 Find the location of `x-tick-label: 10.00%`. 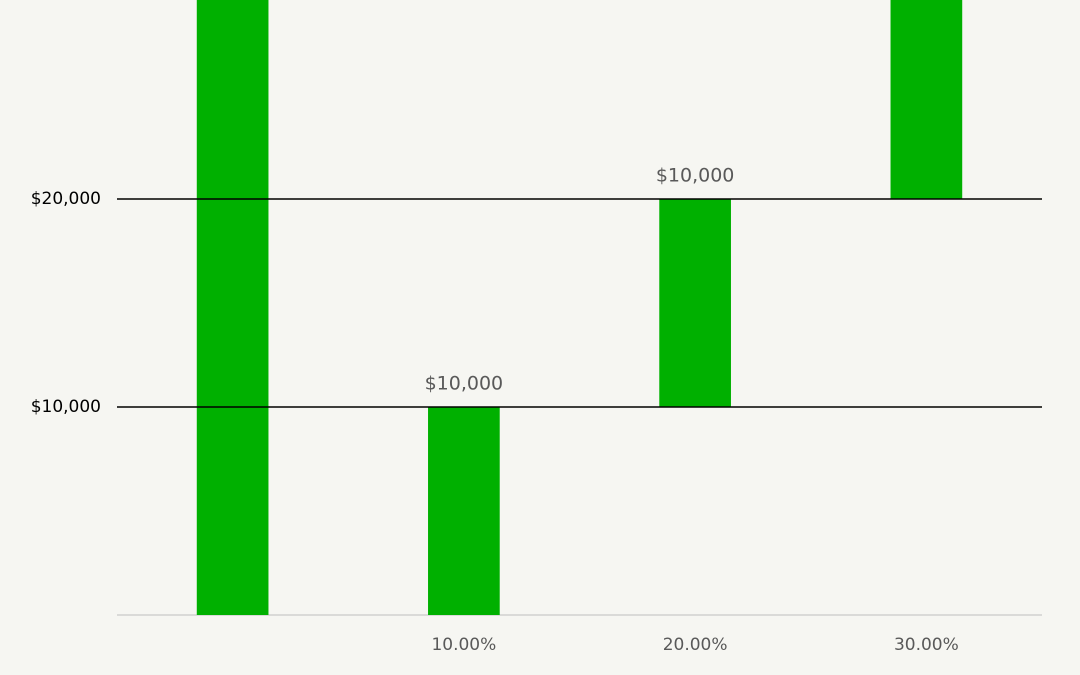

x-tick-label: 10.00% is located at coordinates (463, 645).